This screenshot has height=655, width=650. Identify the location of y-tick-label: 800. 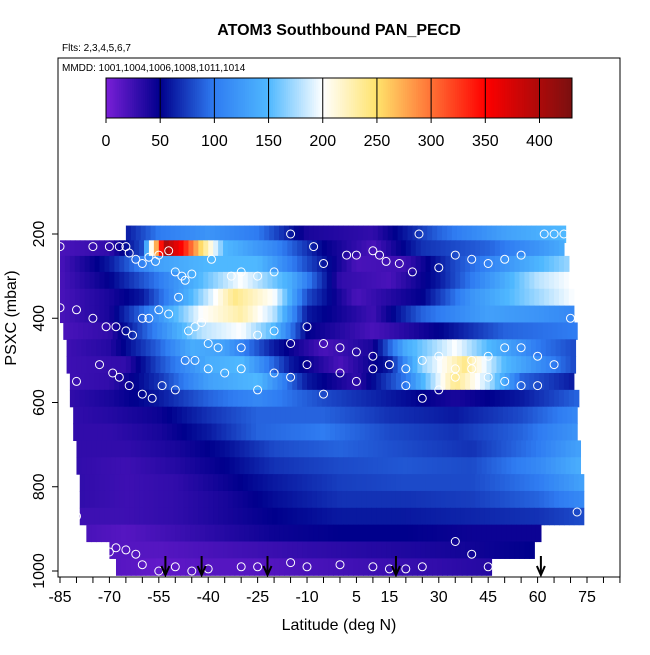
(39, 486).